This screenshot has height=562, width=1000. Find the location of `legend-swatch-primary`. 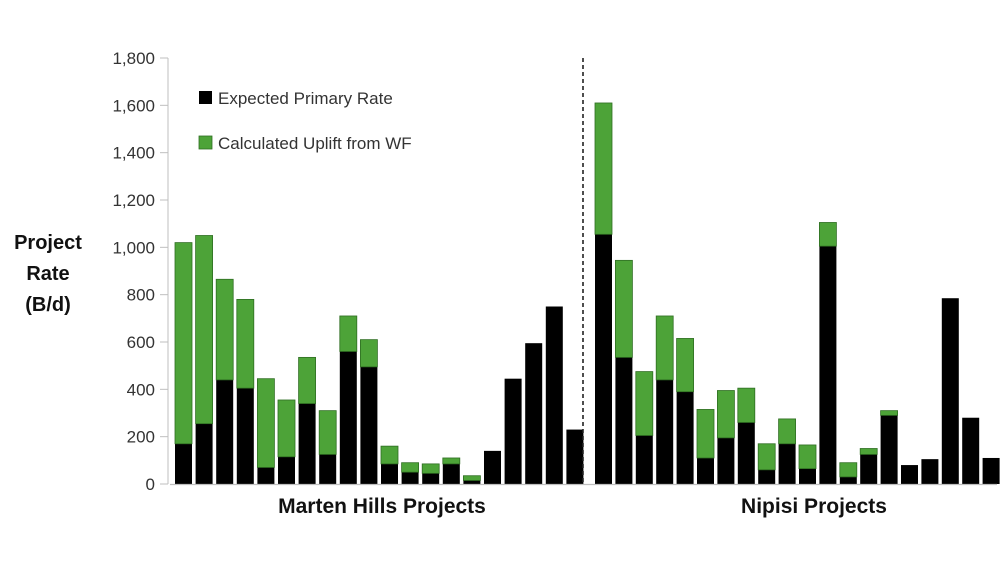

legend-swatch-primary is located at coordinates (205, 97).